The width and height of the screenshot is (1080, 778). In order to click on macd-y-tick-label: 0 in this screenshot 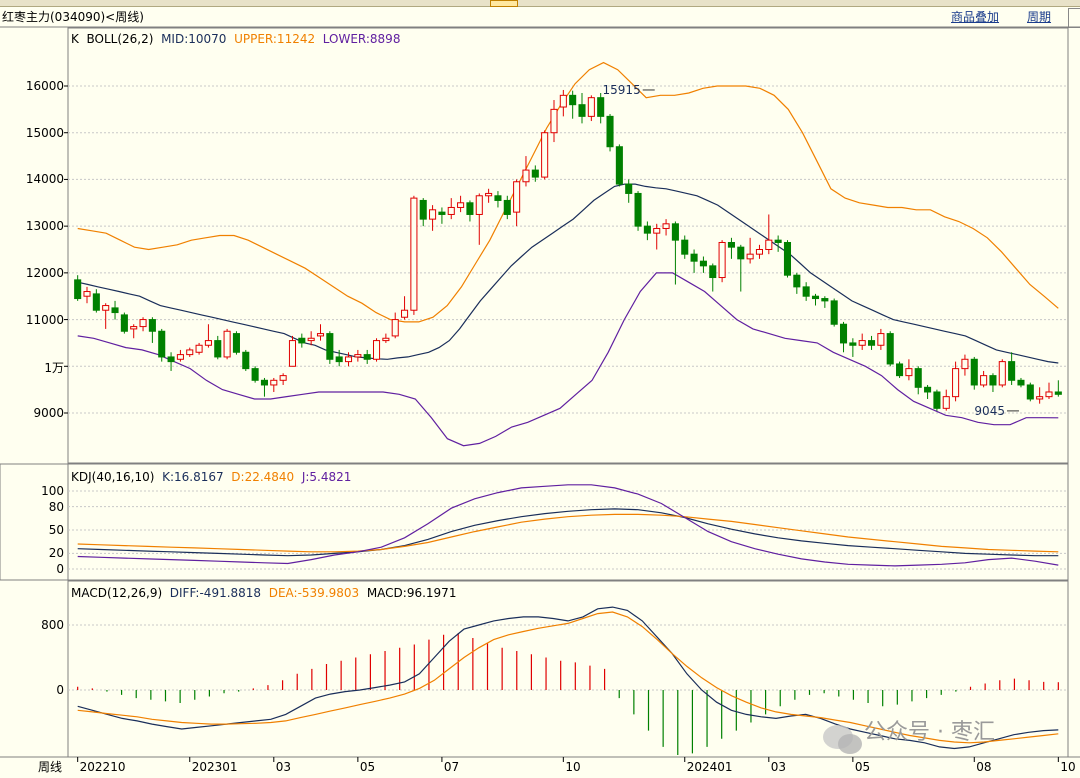, I will do `click(60, 690)`.